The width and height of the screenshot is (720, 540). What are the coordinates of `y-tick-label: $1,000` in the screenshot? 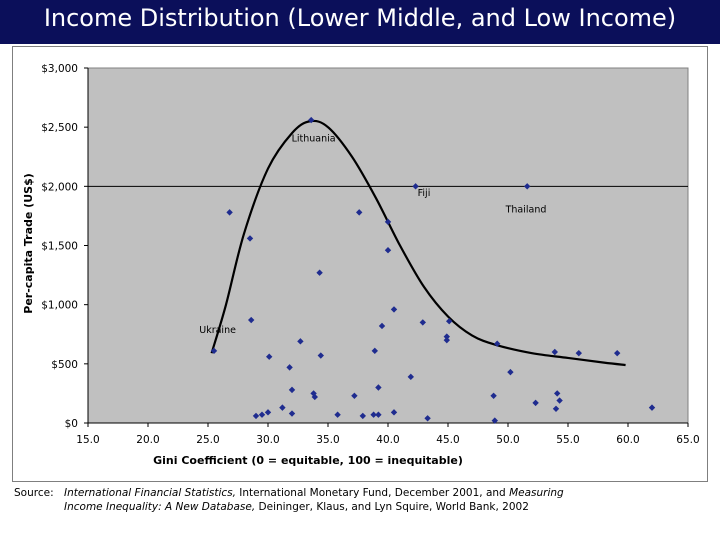 It's located at (59, 306).